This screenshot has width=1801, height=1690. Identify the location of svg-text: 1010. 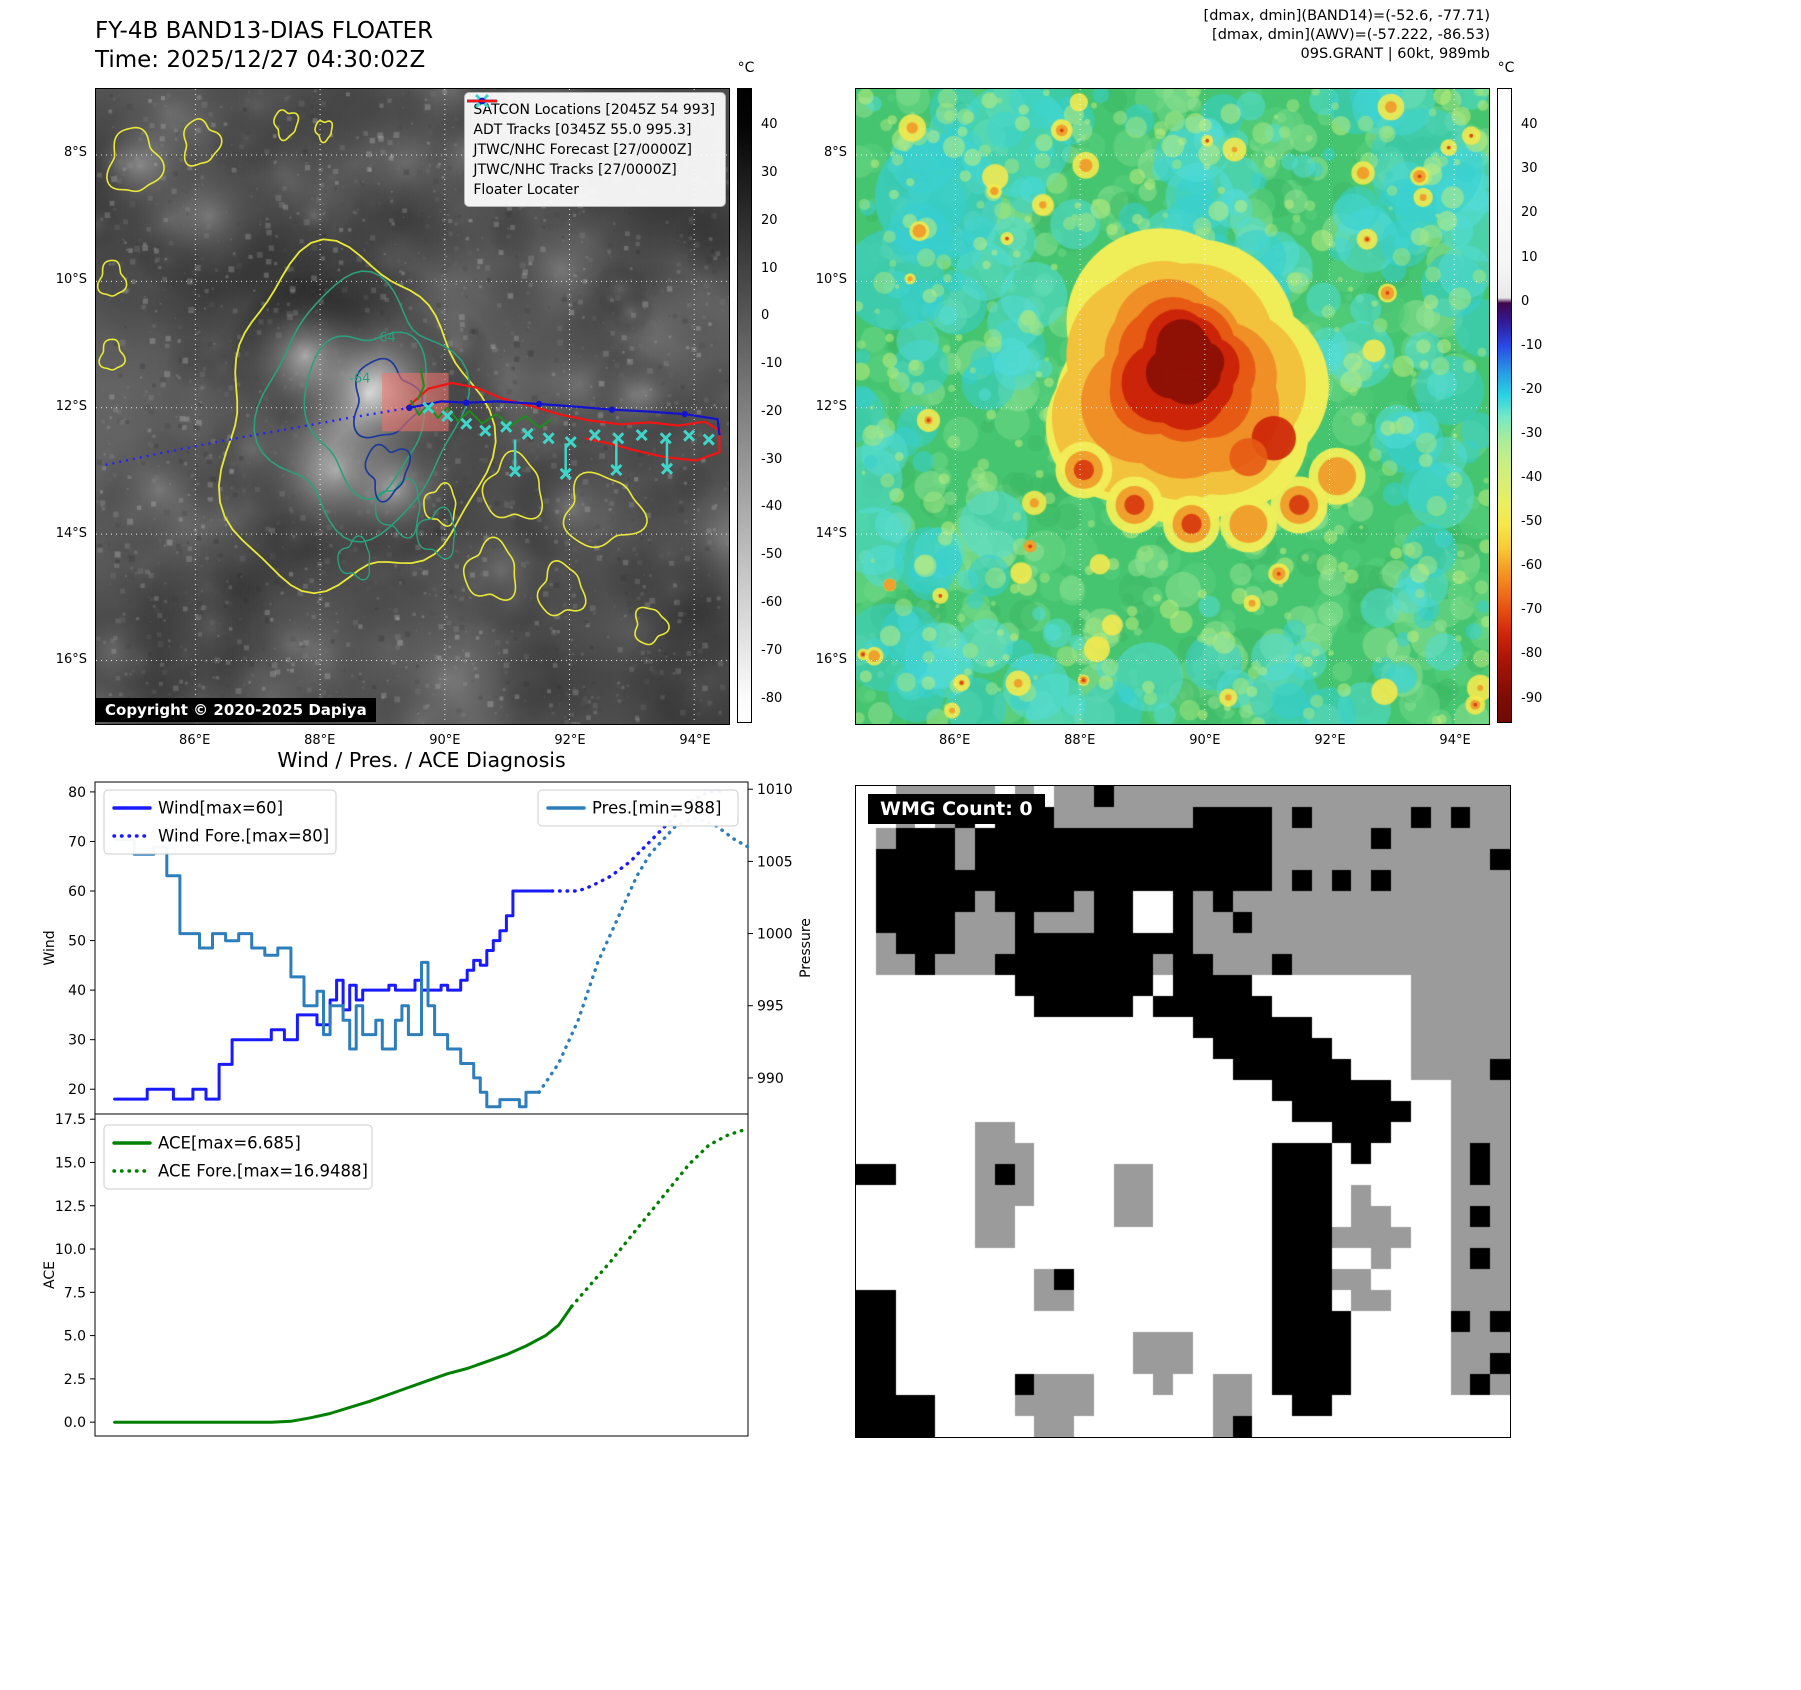
(775, 790).